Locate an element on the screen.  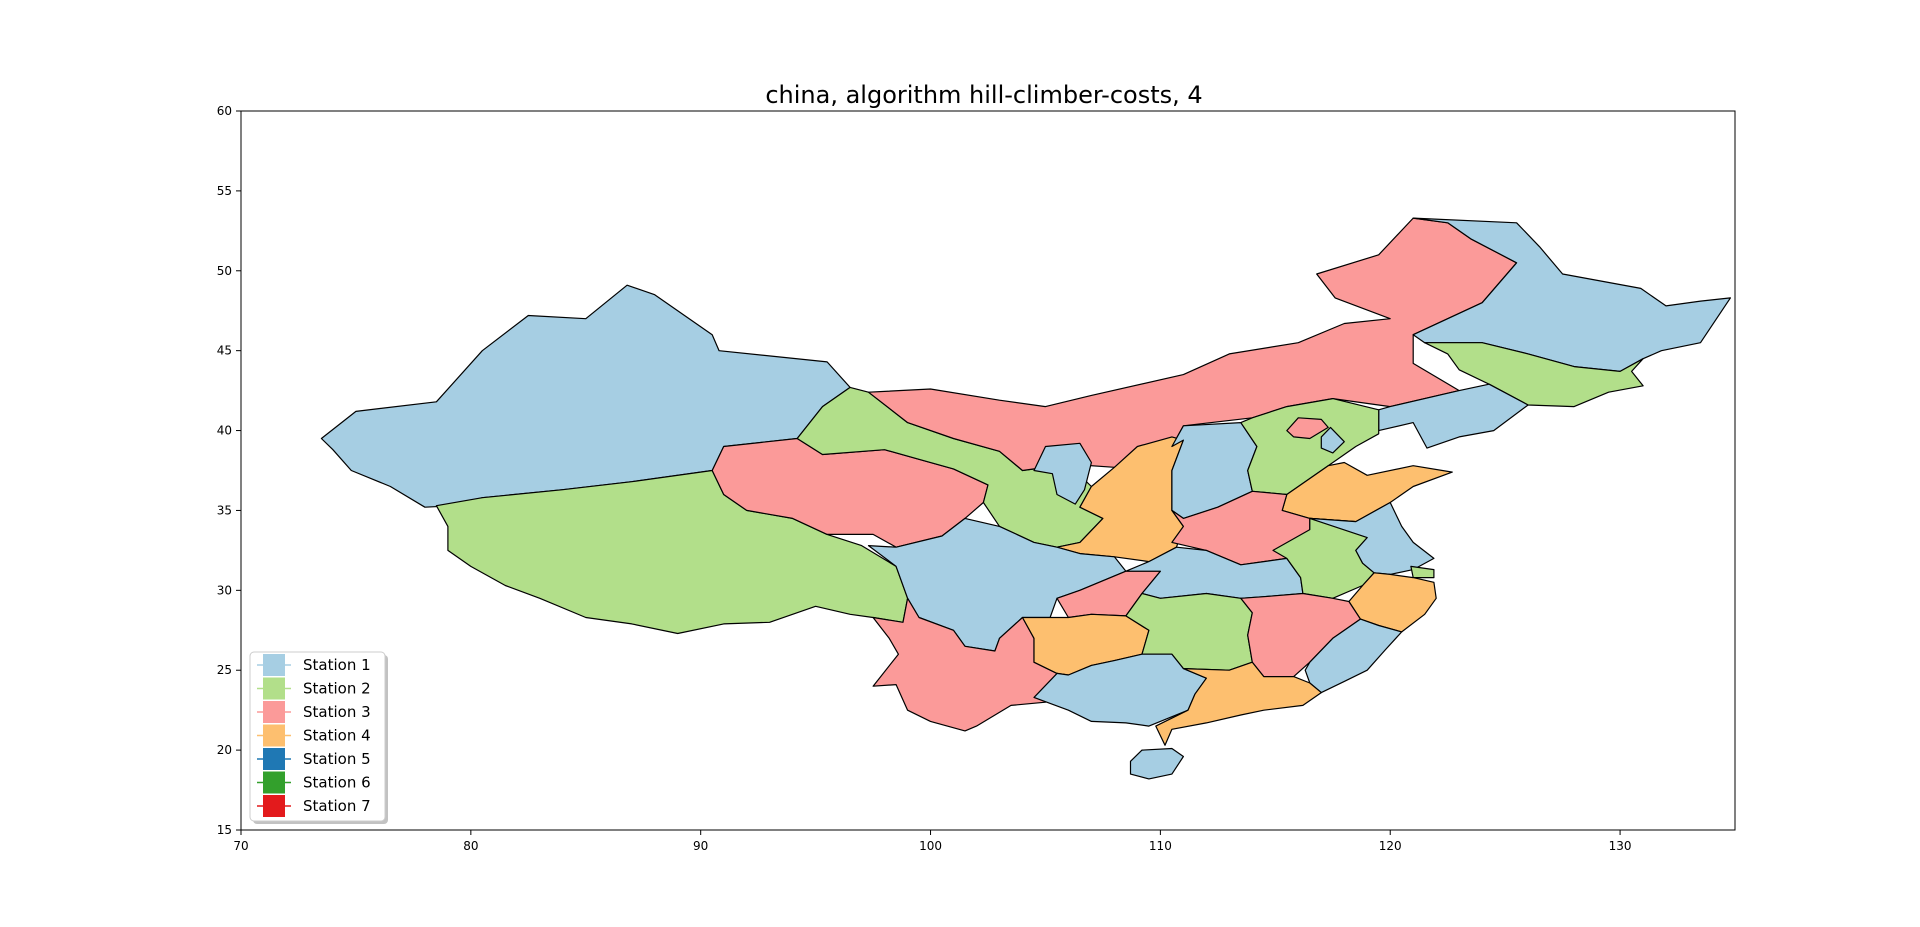
x-tick-label: 110 is located at coordinates (1160, 846).